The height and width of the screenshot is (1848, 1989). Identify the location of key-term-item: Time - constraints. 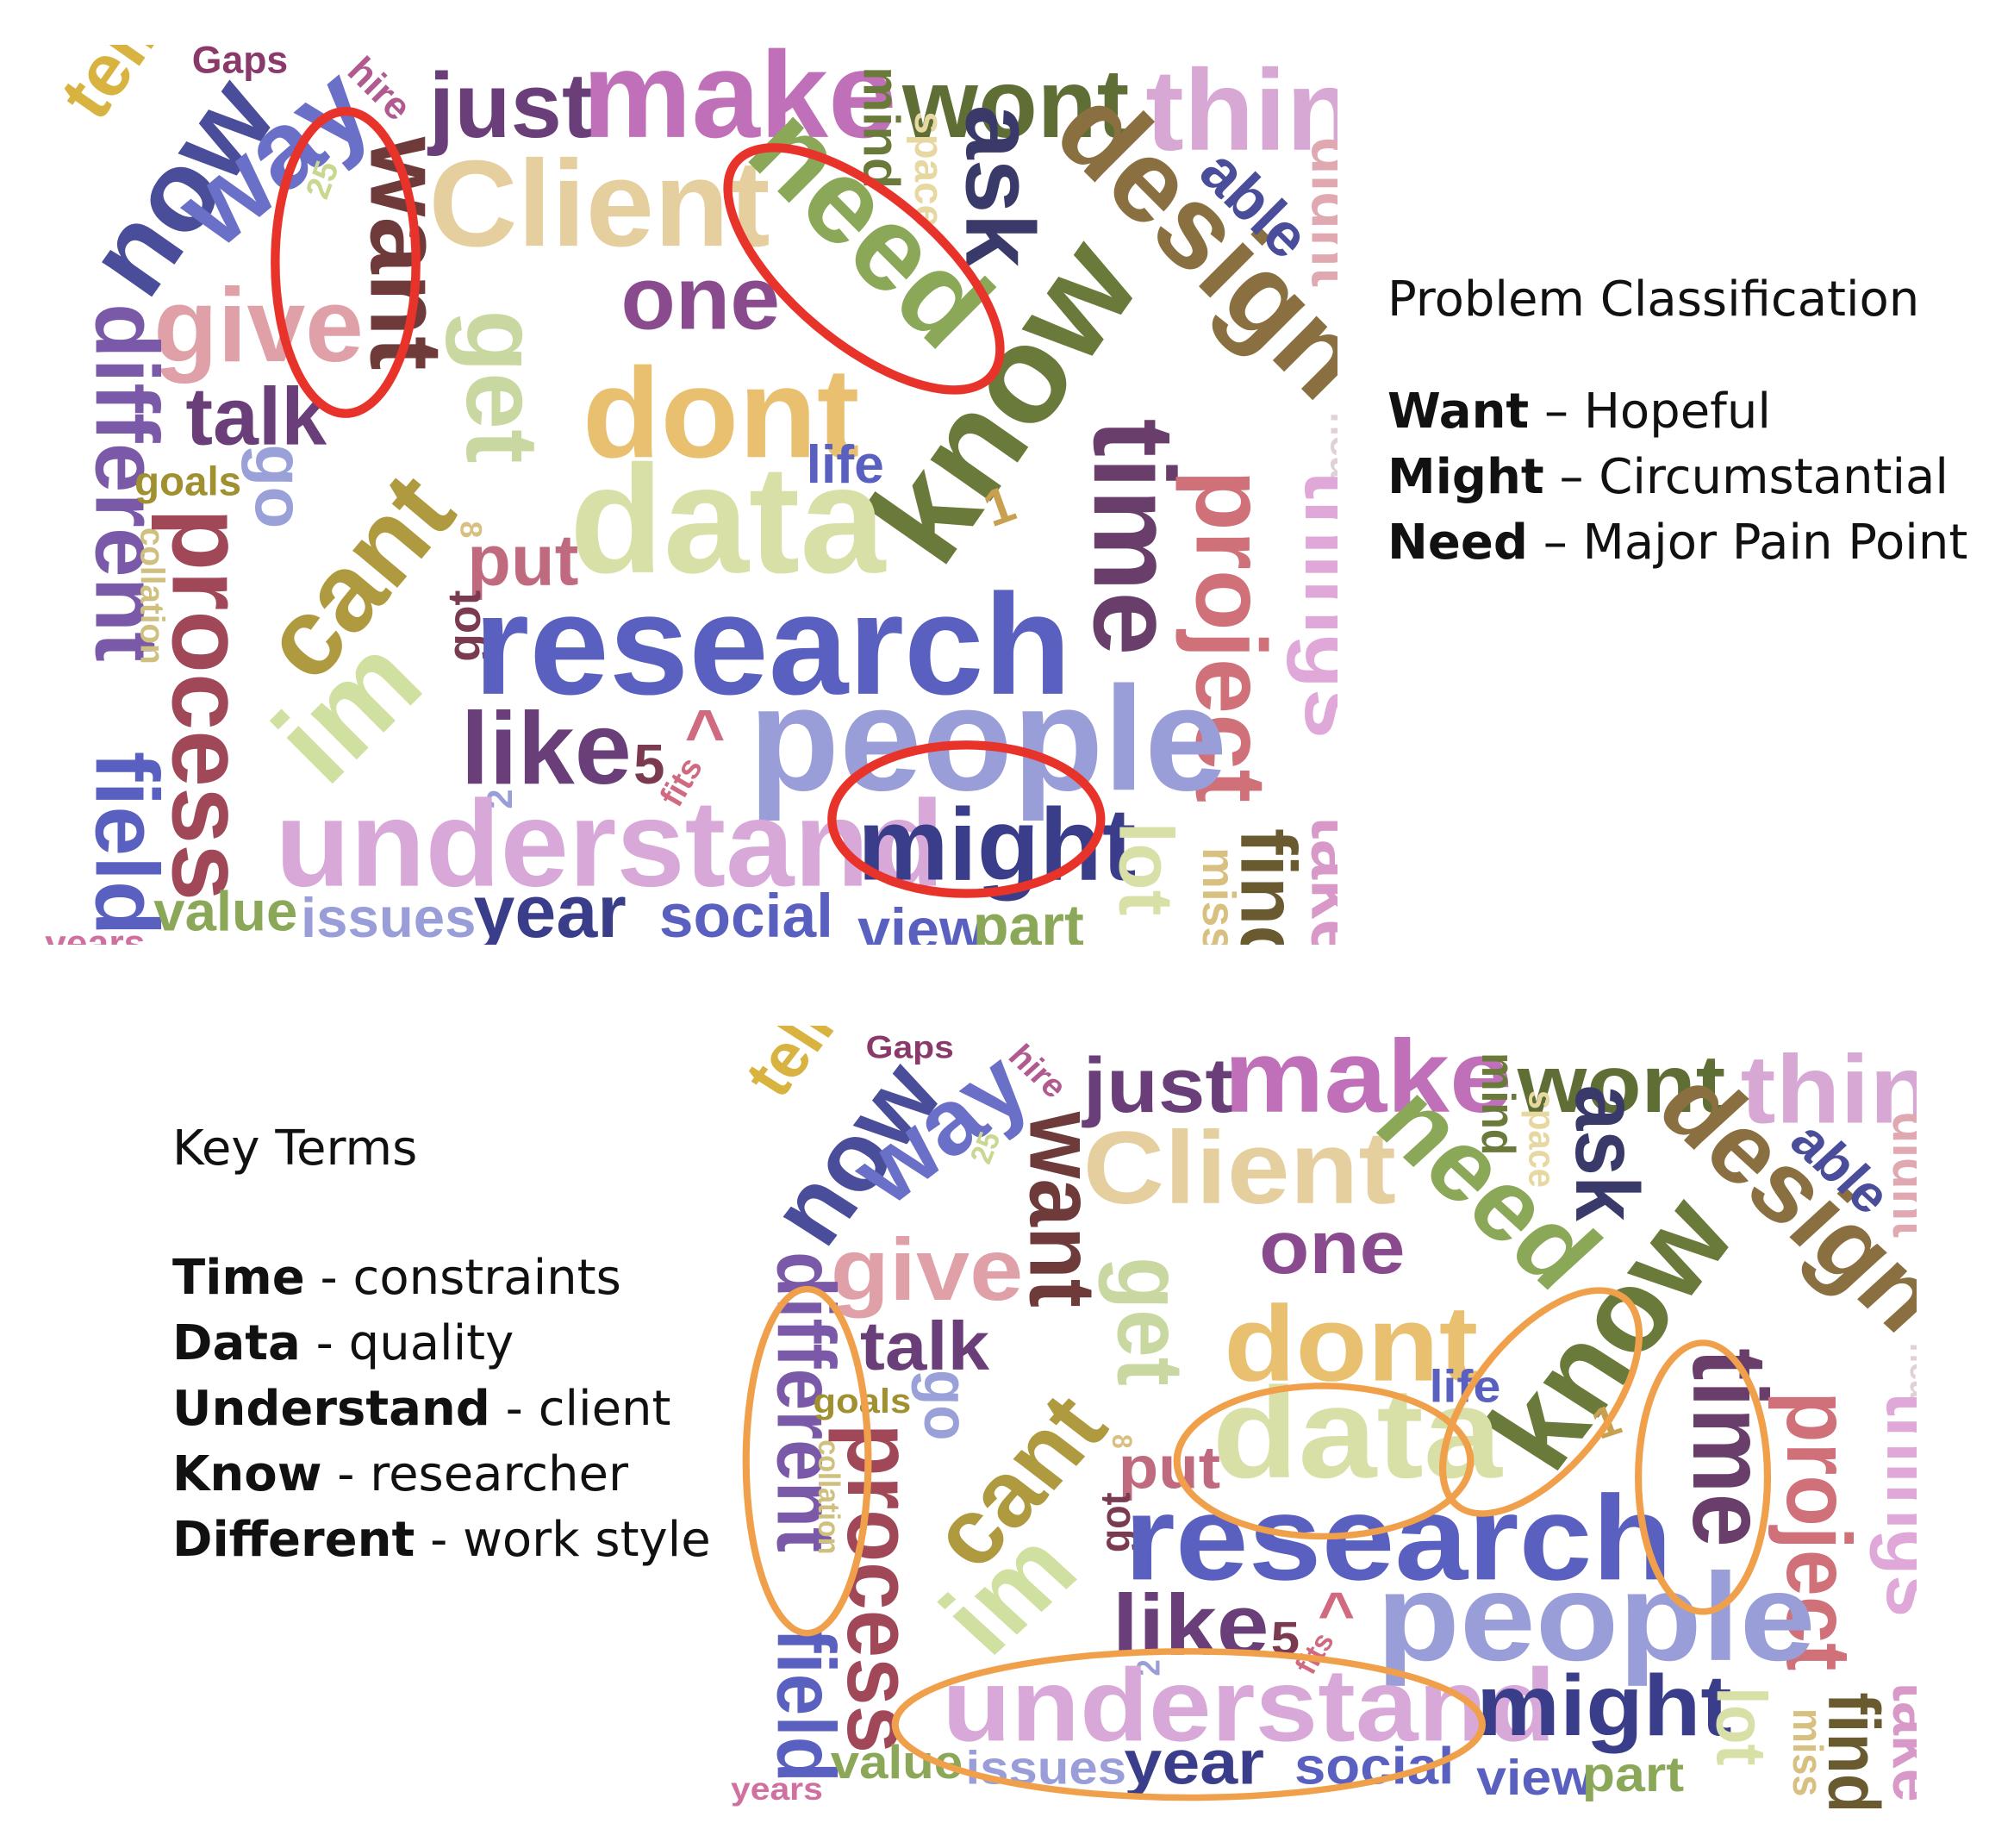
(396, 1278).